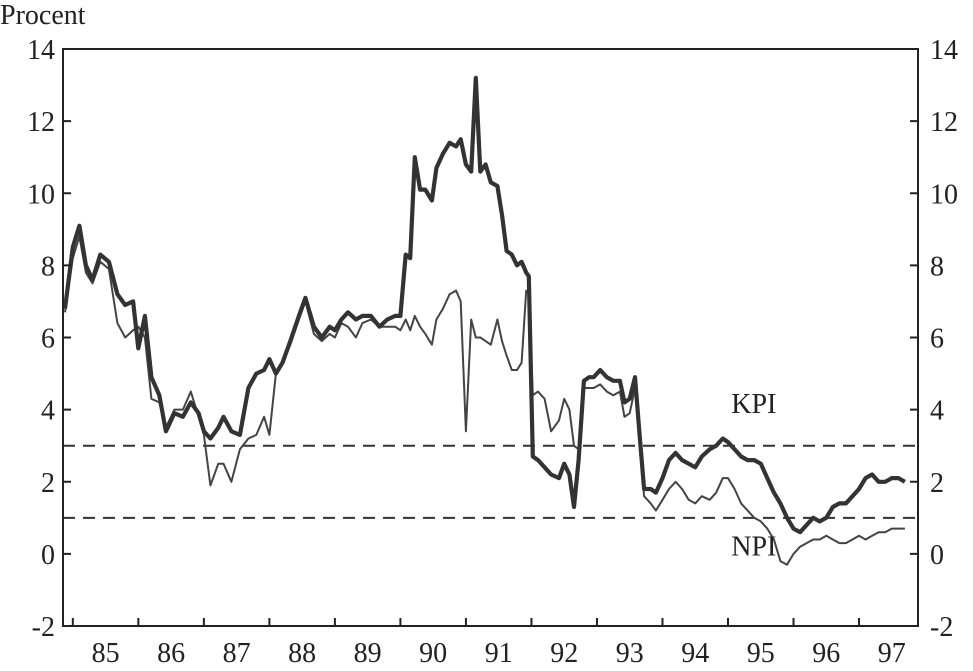 This screenshot has height=671, width=973. What do you see at coordinates (433, 653) in the screenshot?
I see `x-tick-label: 90` at bounding box center [433, 653].